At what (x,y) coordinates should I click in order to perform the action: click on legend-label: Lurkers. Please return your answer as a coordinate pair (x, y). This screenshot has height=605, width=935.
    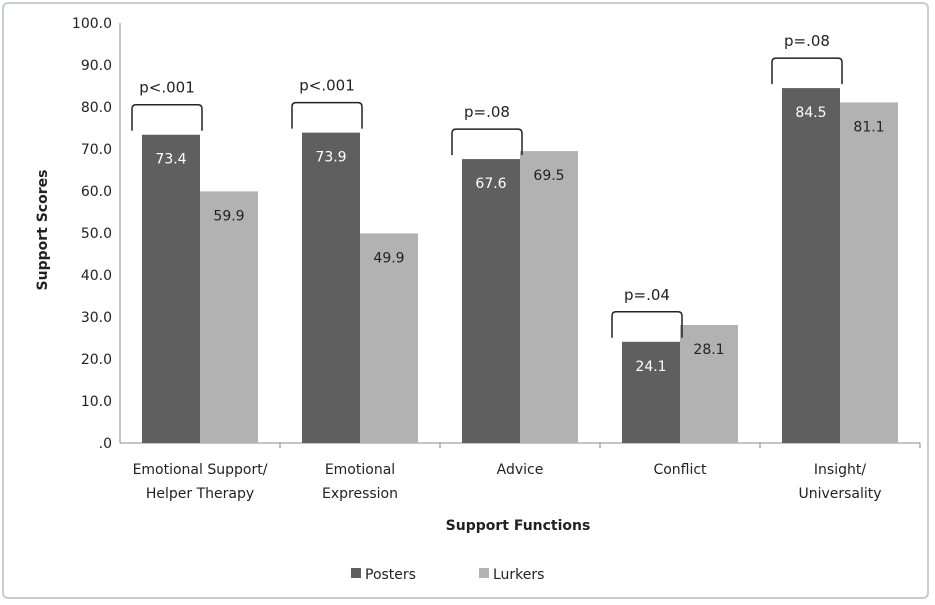
    Looking at the image, I should click on (518, 575).